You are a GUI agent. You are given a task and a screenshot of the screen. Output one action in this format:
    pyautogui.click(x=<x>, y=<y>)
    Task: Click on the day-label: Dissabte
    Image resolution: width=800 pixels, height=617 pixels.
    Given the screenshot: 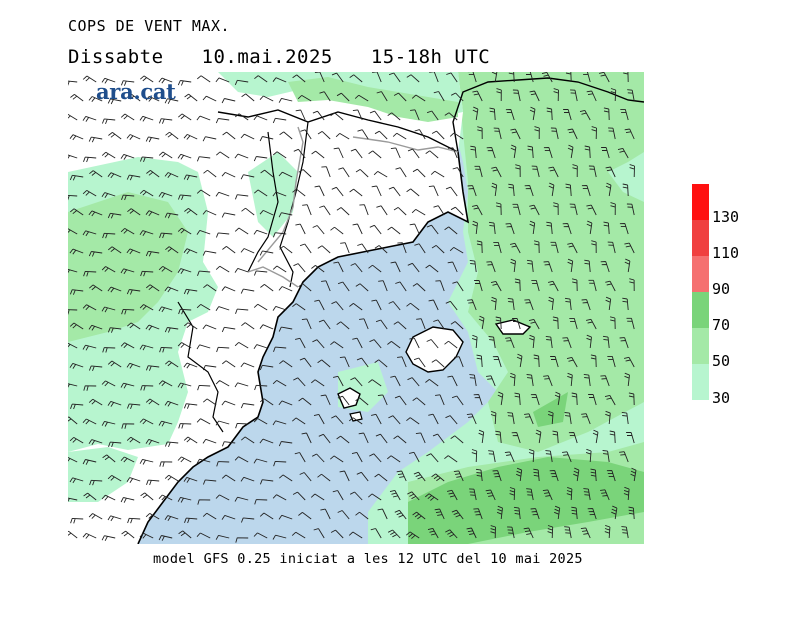 What is the action you would take?
    pyautogui.click(x=116, y=57)
    